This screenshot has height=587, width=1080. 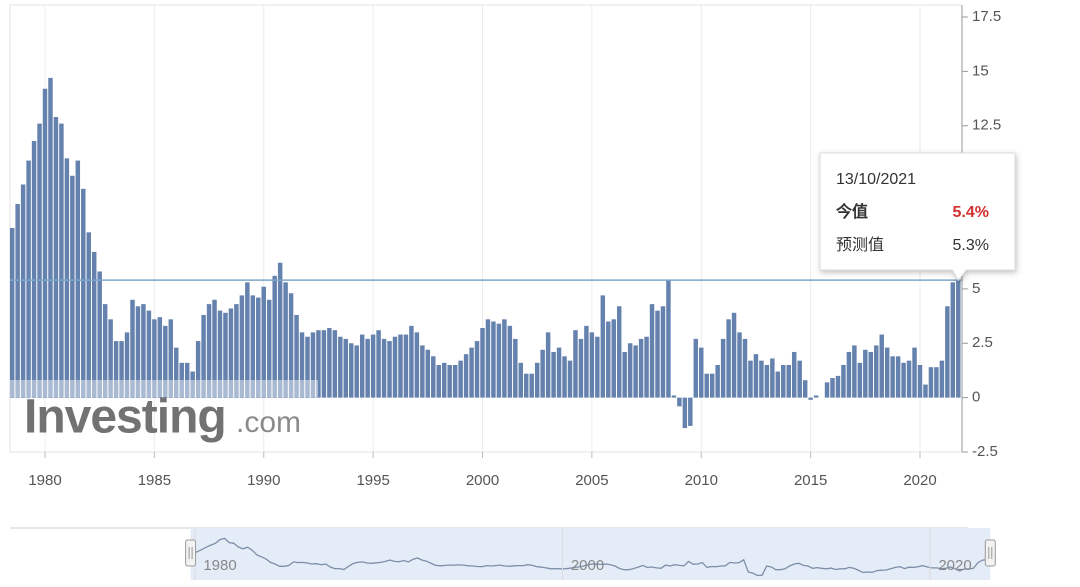 What do you see at coordinates (851, 211) in the screenshot?
I see `tooltip-actual-label: 今值` at bounding box center [851, 211].